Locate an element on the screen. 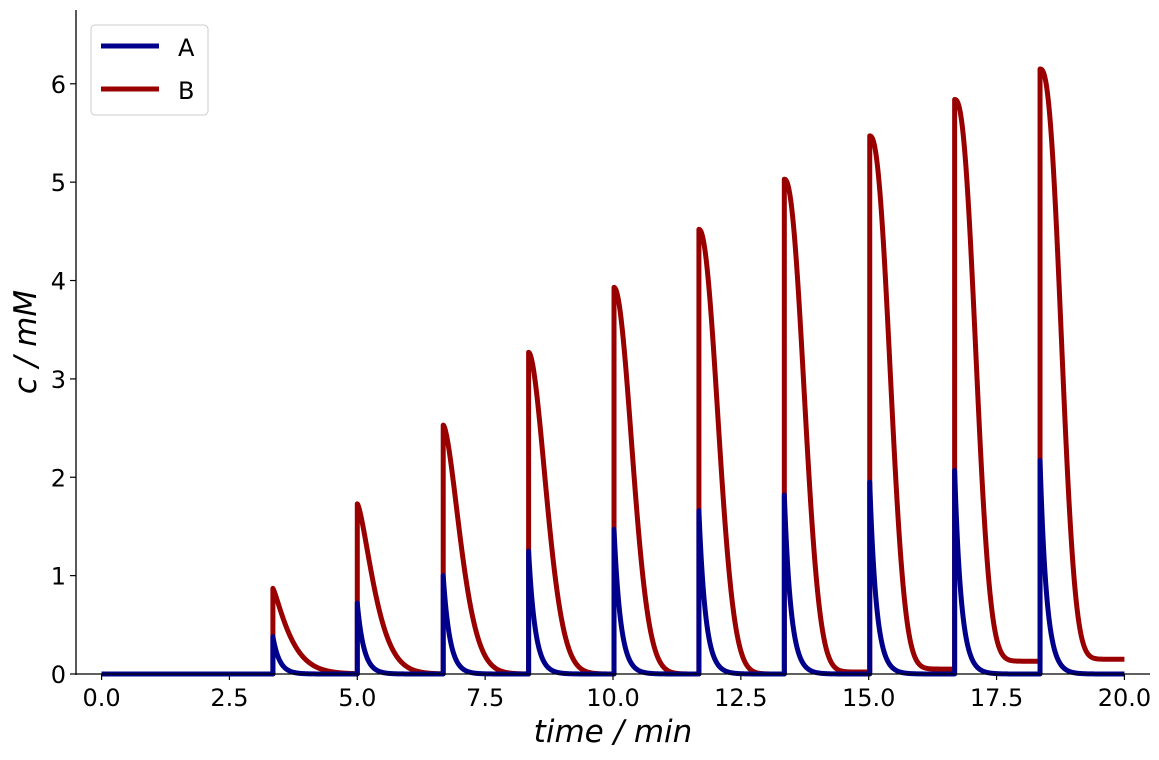 This screenshot has width=1159, height=760. y-tick-label: 6 is located at coordinates (58, 85).